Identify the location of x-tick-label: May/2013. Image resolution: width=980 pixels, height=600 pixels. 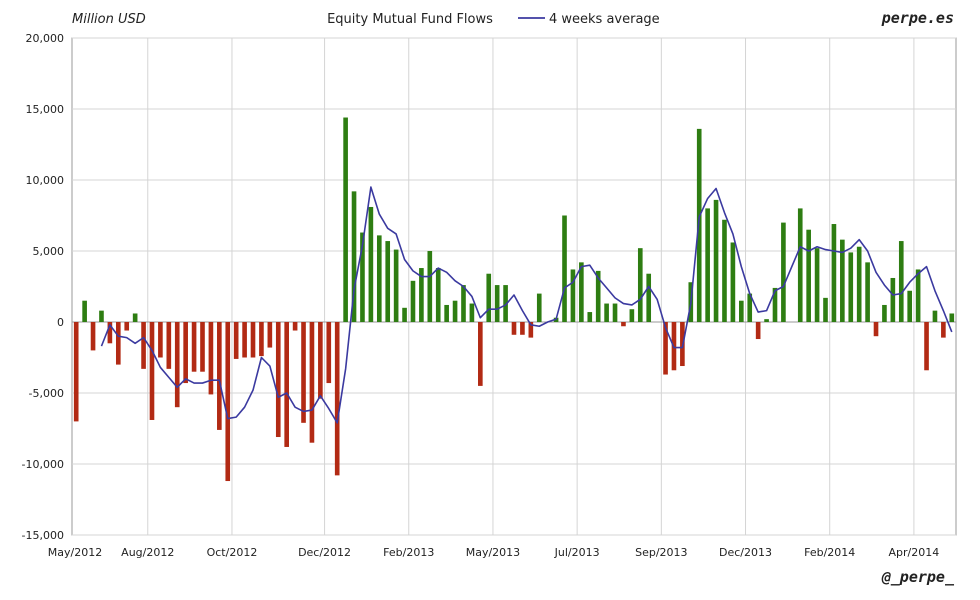
(493, 552).